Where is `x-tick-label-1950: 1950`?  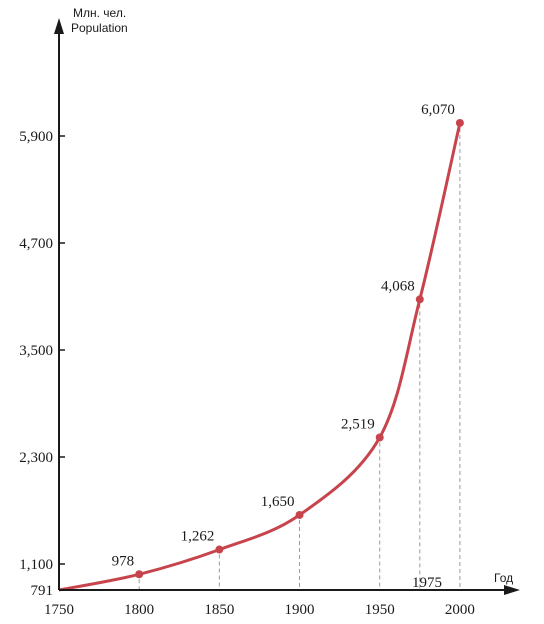 x-tick-label-1950: 1950 is located at coordinates (380, 610).